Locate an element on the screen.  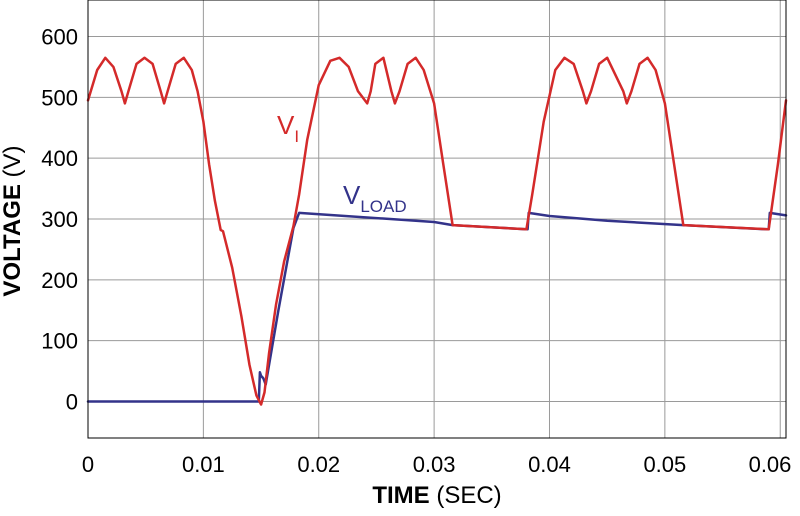
x-tick-label: 0.05 is located at coordinates (664, 464).